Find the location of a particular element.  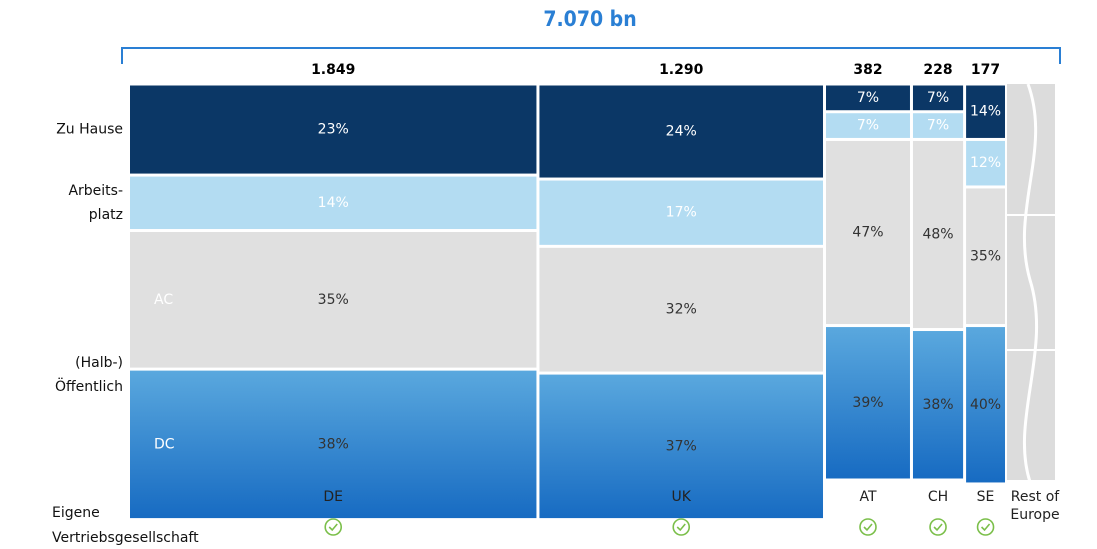

width-label: 228 is located at coordinates (937, 70).